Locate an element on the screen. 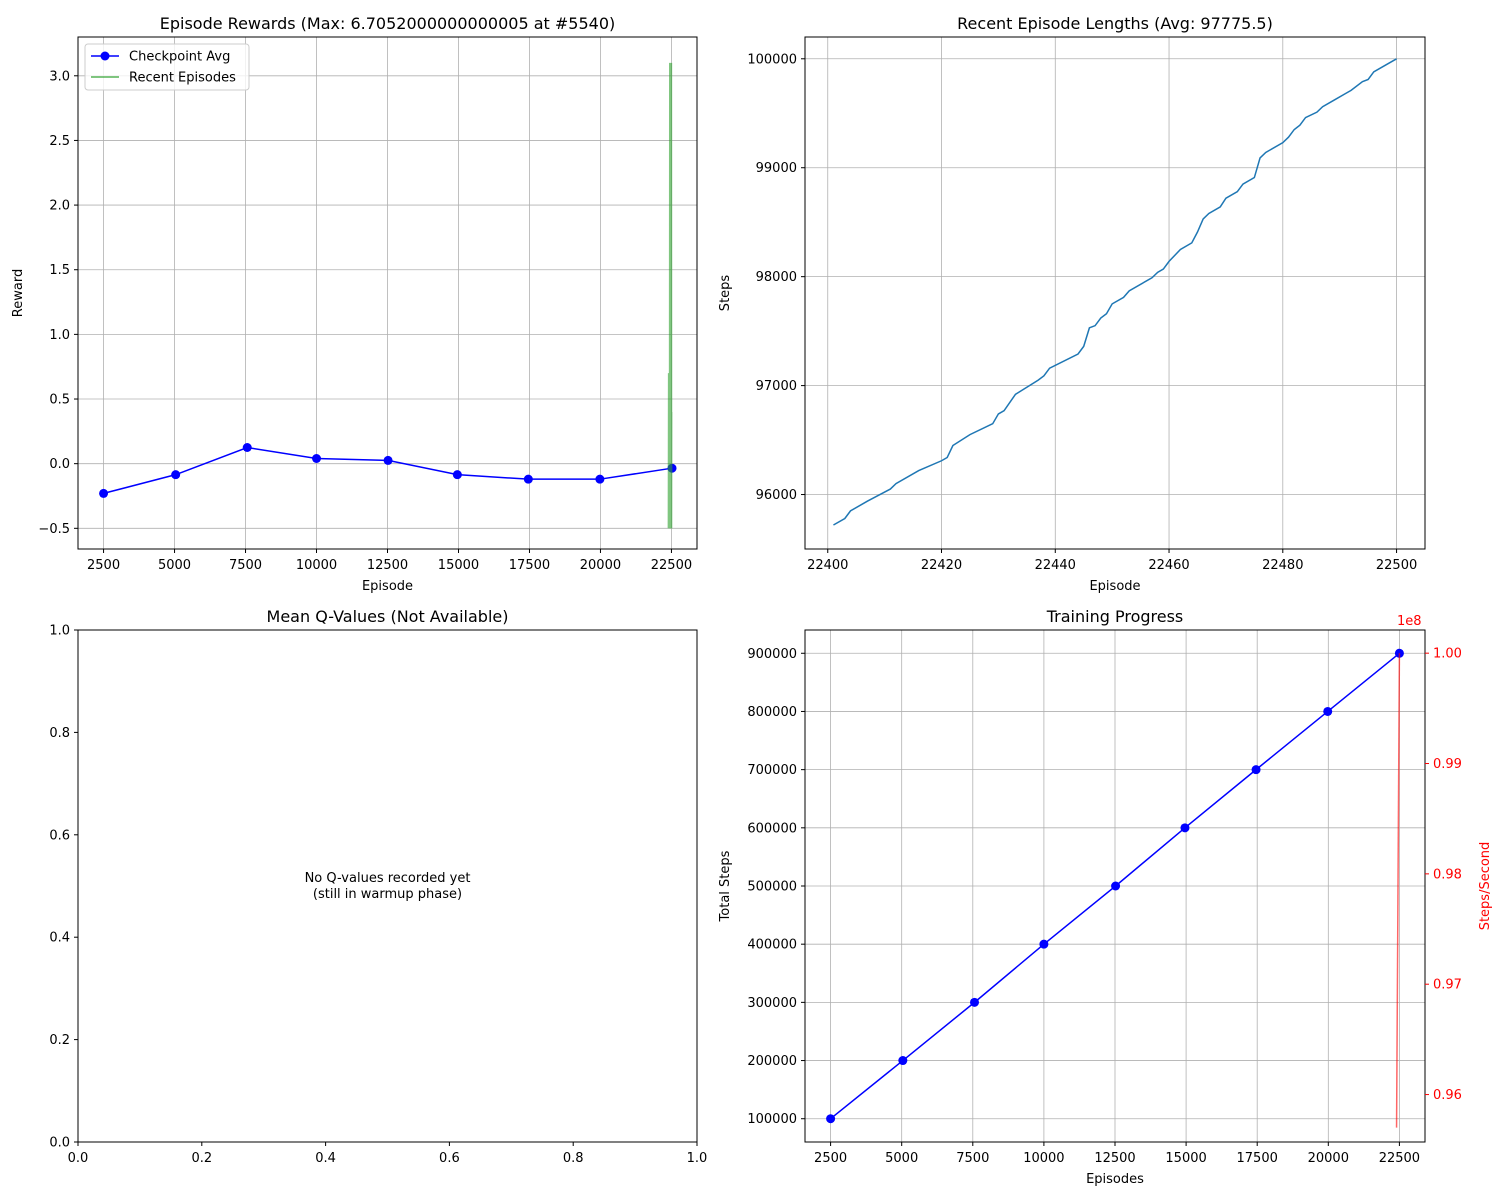 The height and width of the screenshot is (1200, 1500). y-tick-label: 300000 is located at coordinates (772, 1003).